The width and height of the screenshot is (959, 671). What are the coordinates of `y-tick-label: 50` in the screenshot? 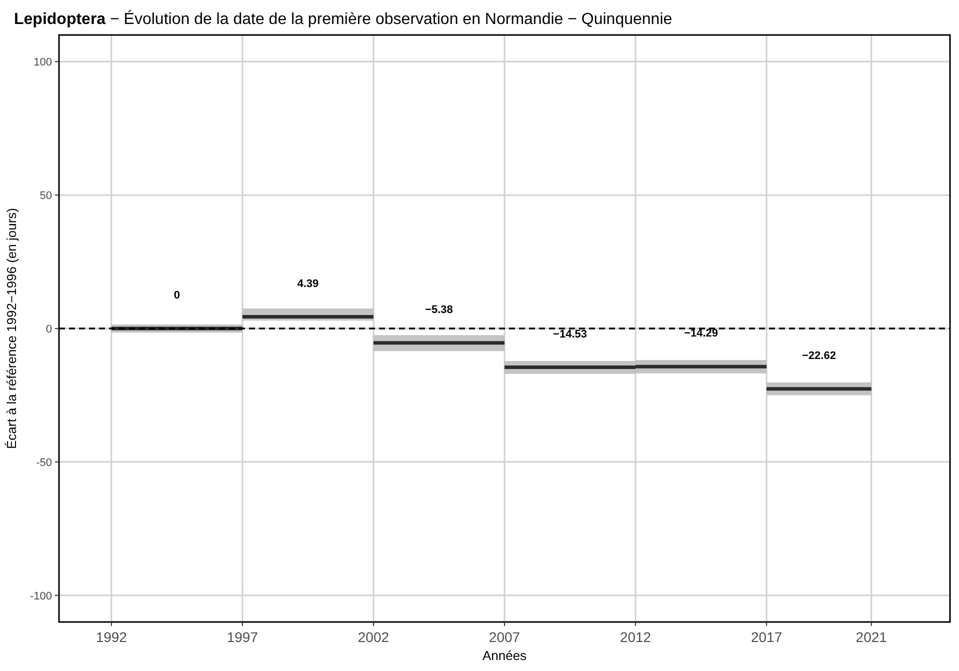 It's located at (46, 196).